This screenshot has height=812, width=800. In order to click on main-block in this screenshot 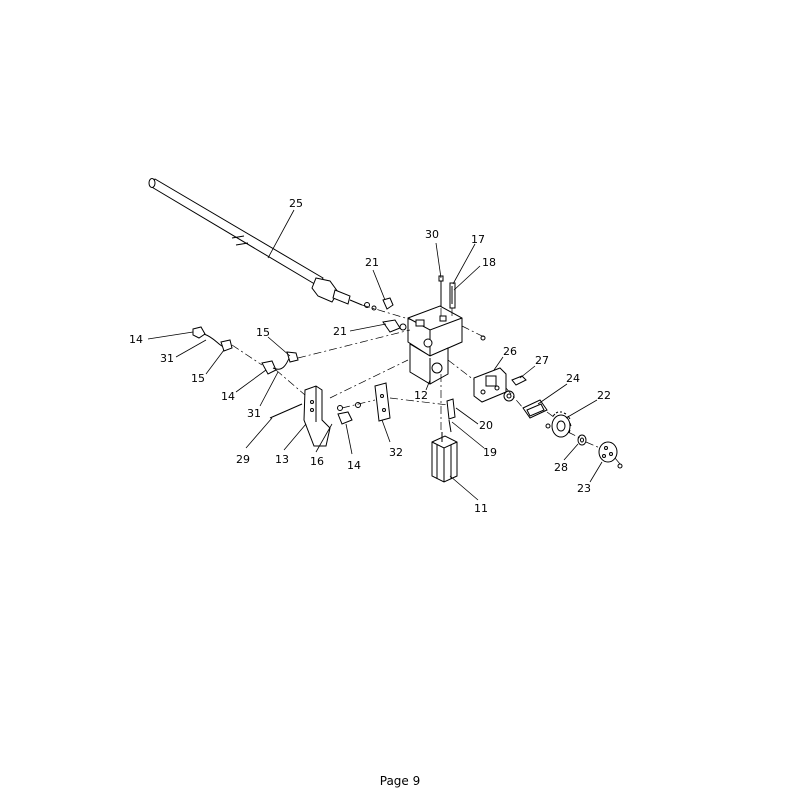, I will do `click(435, 345)`.